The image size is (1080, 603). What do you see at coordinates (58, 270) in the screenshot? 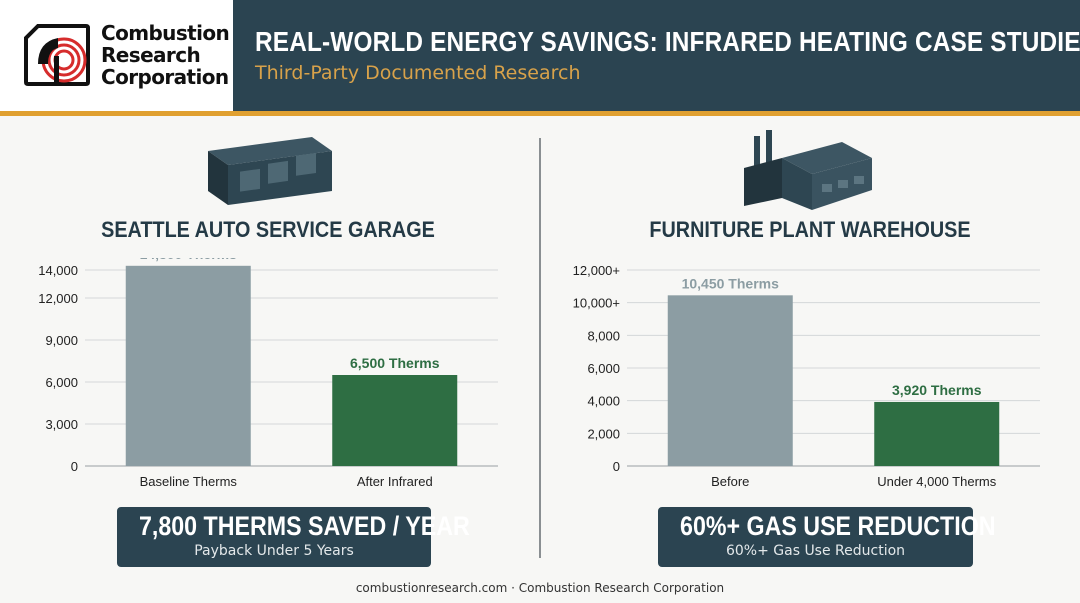
I see `y-tick-label: 14,000` at bounding box center [58, 270].